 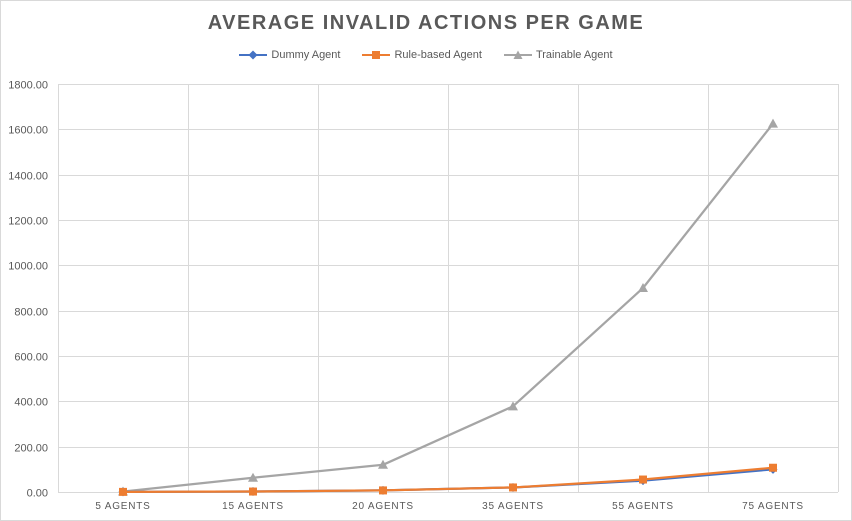 What do you see at coordinates (306, 55) in the screenshot?
I see `legend-label: Dummy Agent` at bounding box center [306, 55].